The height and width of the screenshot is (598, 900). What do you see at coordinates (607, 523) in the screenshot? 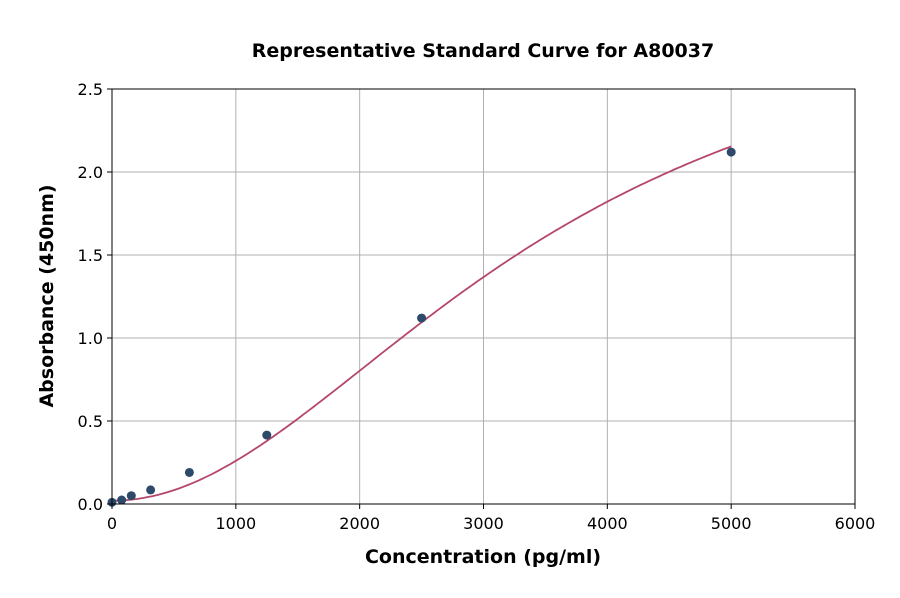
I see `x-tick-label: 4000` at bounding box center [607, 523].